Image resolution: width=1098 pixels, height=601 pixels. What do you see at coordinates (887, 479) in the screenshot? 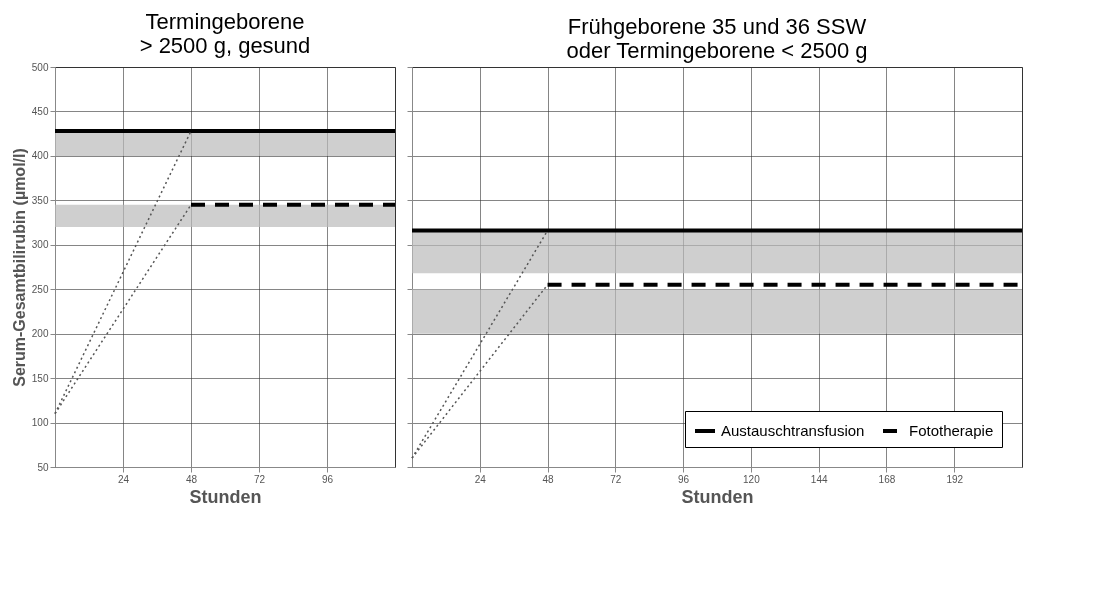
I see `x-tick-label: 168` at bounding box center [887, 479].